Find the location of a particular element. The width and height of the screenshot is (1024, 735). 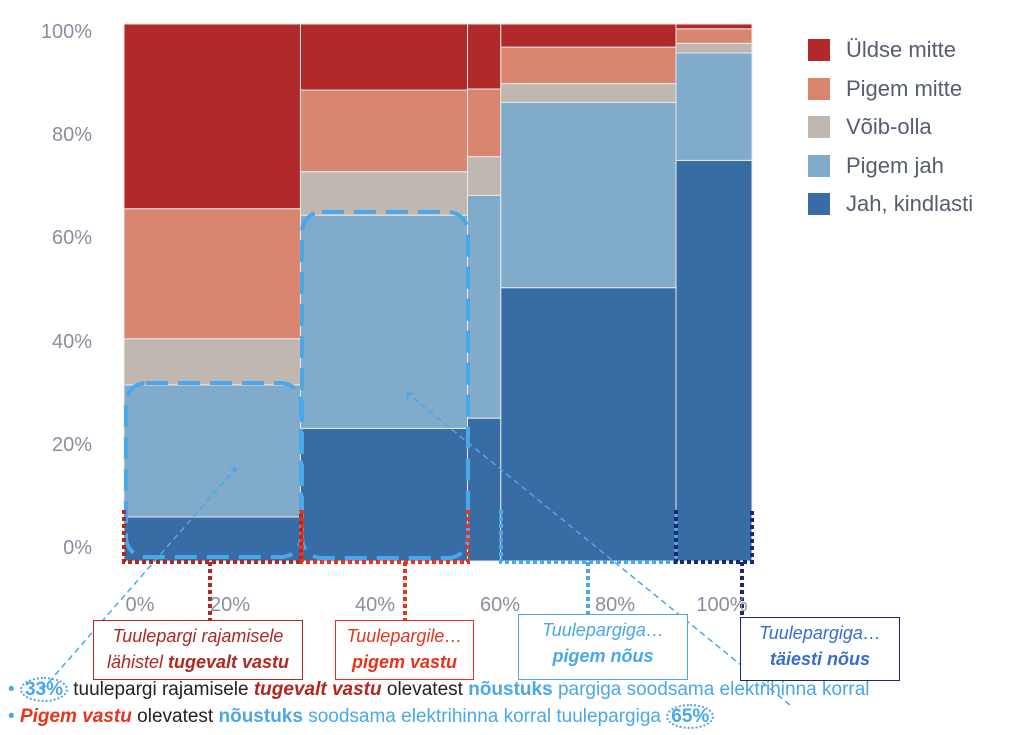

x-tick-label: 20% is located at coordinates (230, 605).